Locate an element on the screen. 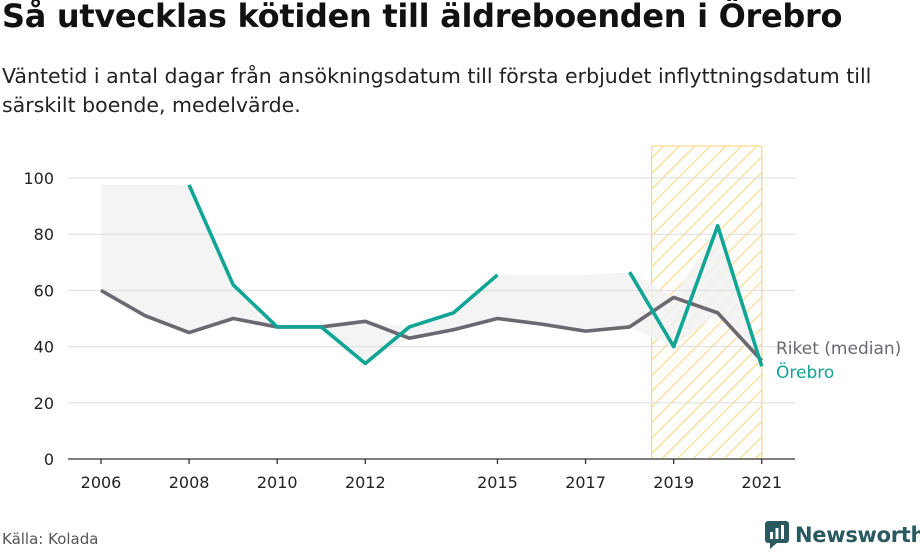 The width and height of the screenshot is (920, 552). x-tick-label: 2015 is located at coordinates (497, 482).